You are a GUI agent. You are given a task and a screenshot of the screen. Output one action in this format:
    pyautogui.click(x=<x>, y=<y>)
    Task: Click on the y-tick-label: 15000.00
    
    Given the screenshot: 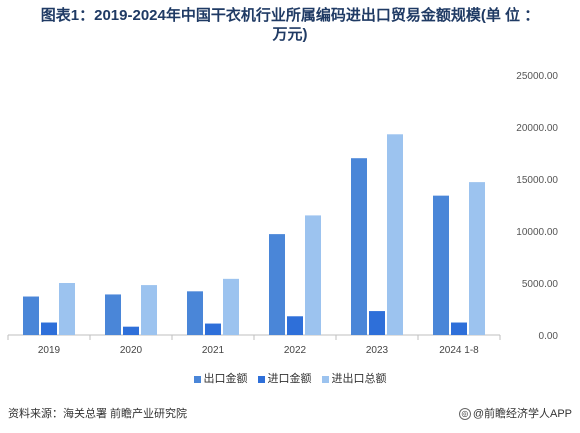 What is the action you would take?
    pyautogui.click(x=537, y=180)
    